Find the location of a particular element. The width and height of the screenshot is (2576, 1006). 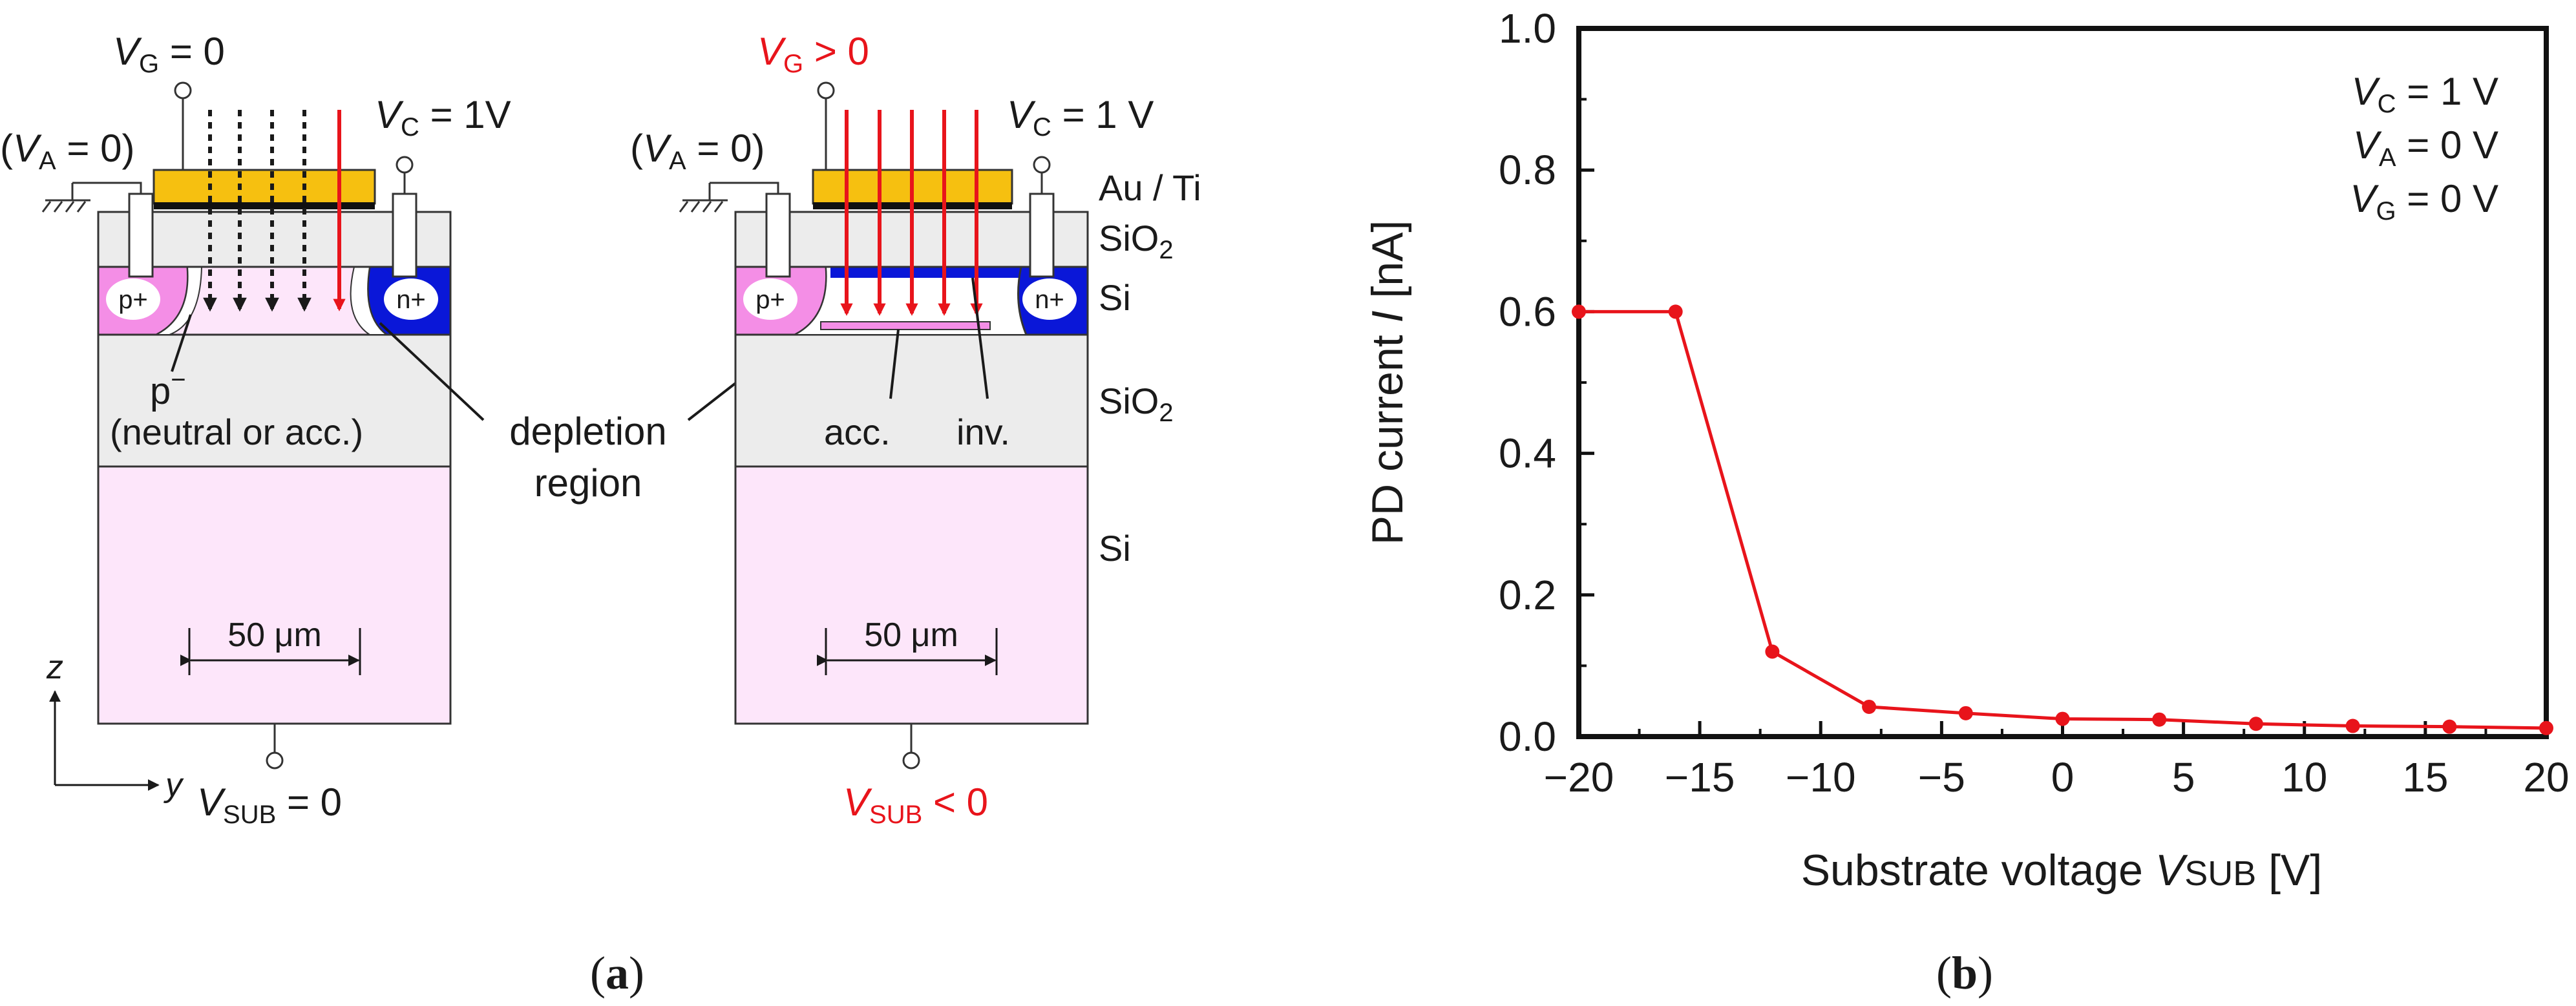

top-oxide is located at coordinates (274, 239).